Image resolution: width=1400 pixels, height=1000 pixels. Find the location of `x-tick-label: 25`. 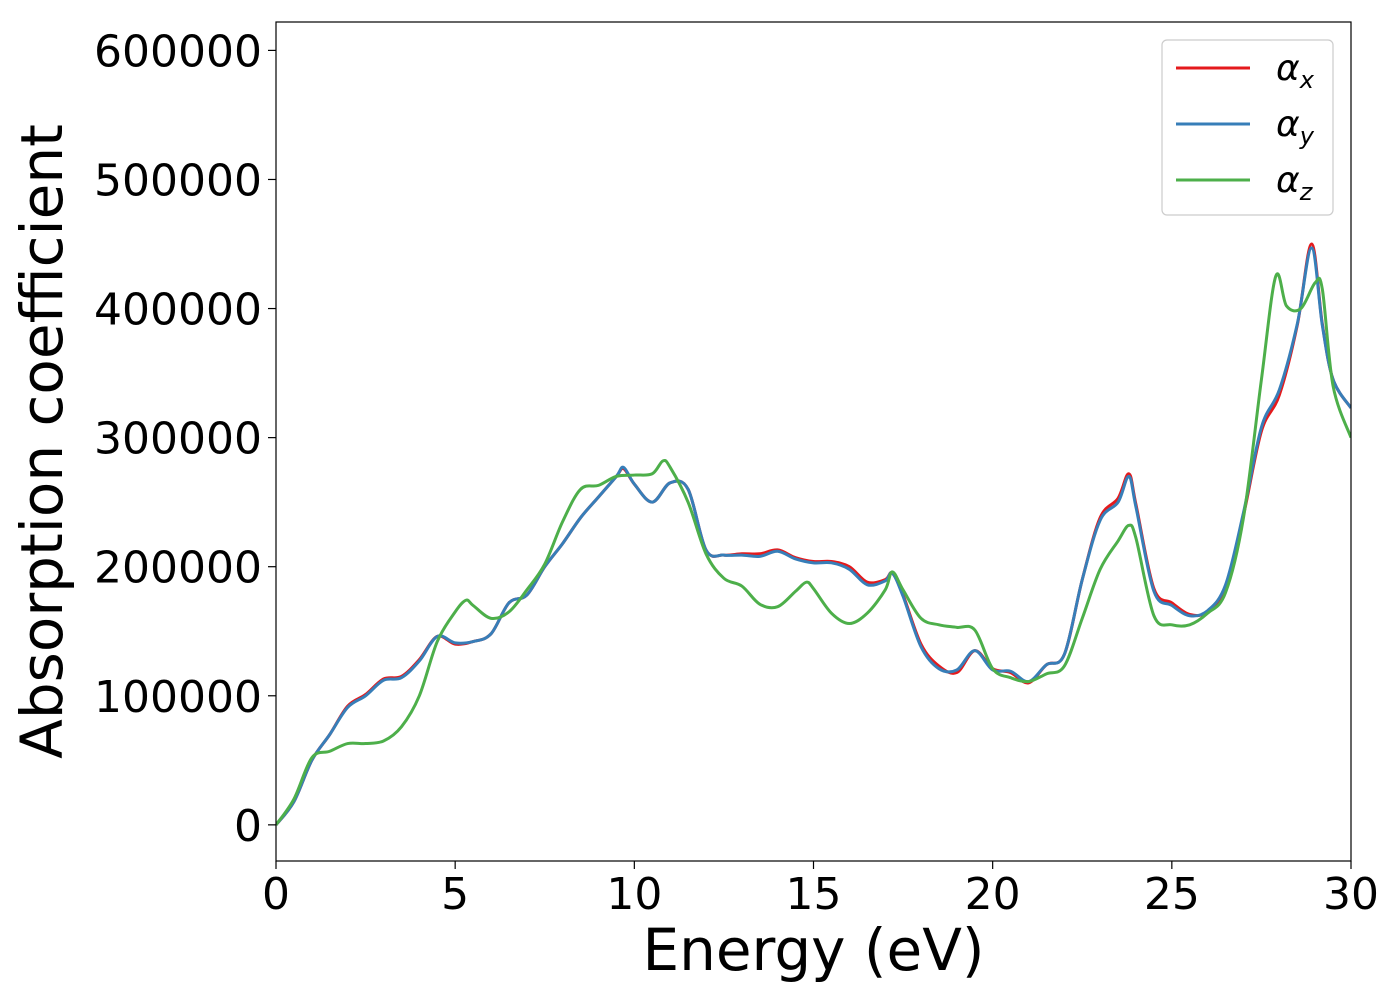

x-tick-label: 25 is located at coordinates (1172, 894).